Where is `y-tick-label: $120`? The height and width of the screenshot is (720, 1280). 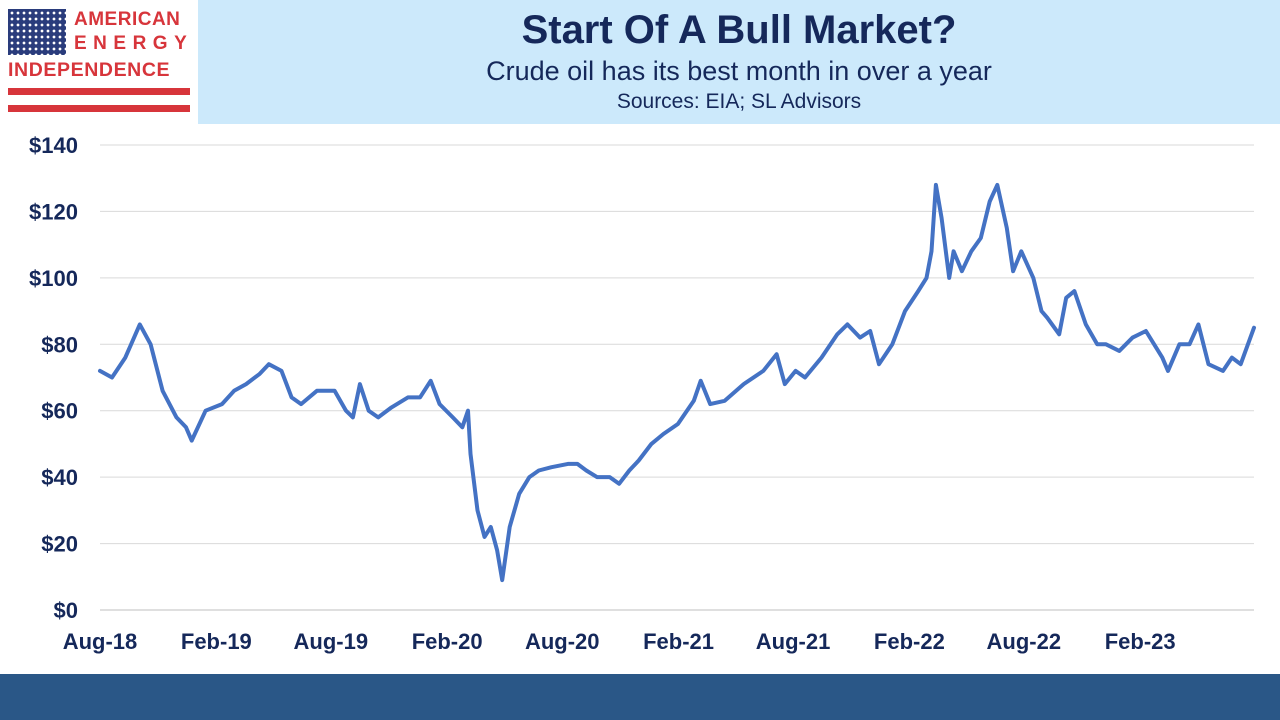 y-tick-label: $120 is located at coordinates (53, 211).